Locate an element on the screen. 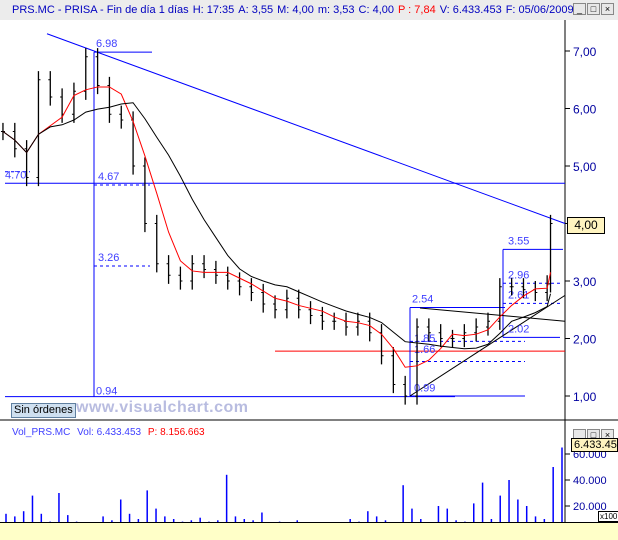 This screenshot has width=618, height=540. annotation-label: 2.02 is located at coordinates (518, 329).